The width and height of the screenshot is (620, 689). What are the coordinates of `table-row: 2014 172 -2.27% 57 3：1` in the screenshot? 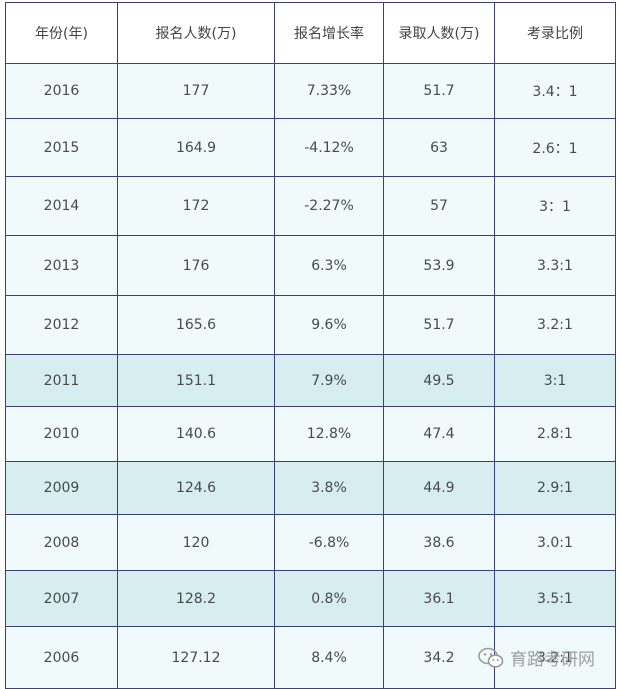 It's located at (310, 206).